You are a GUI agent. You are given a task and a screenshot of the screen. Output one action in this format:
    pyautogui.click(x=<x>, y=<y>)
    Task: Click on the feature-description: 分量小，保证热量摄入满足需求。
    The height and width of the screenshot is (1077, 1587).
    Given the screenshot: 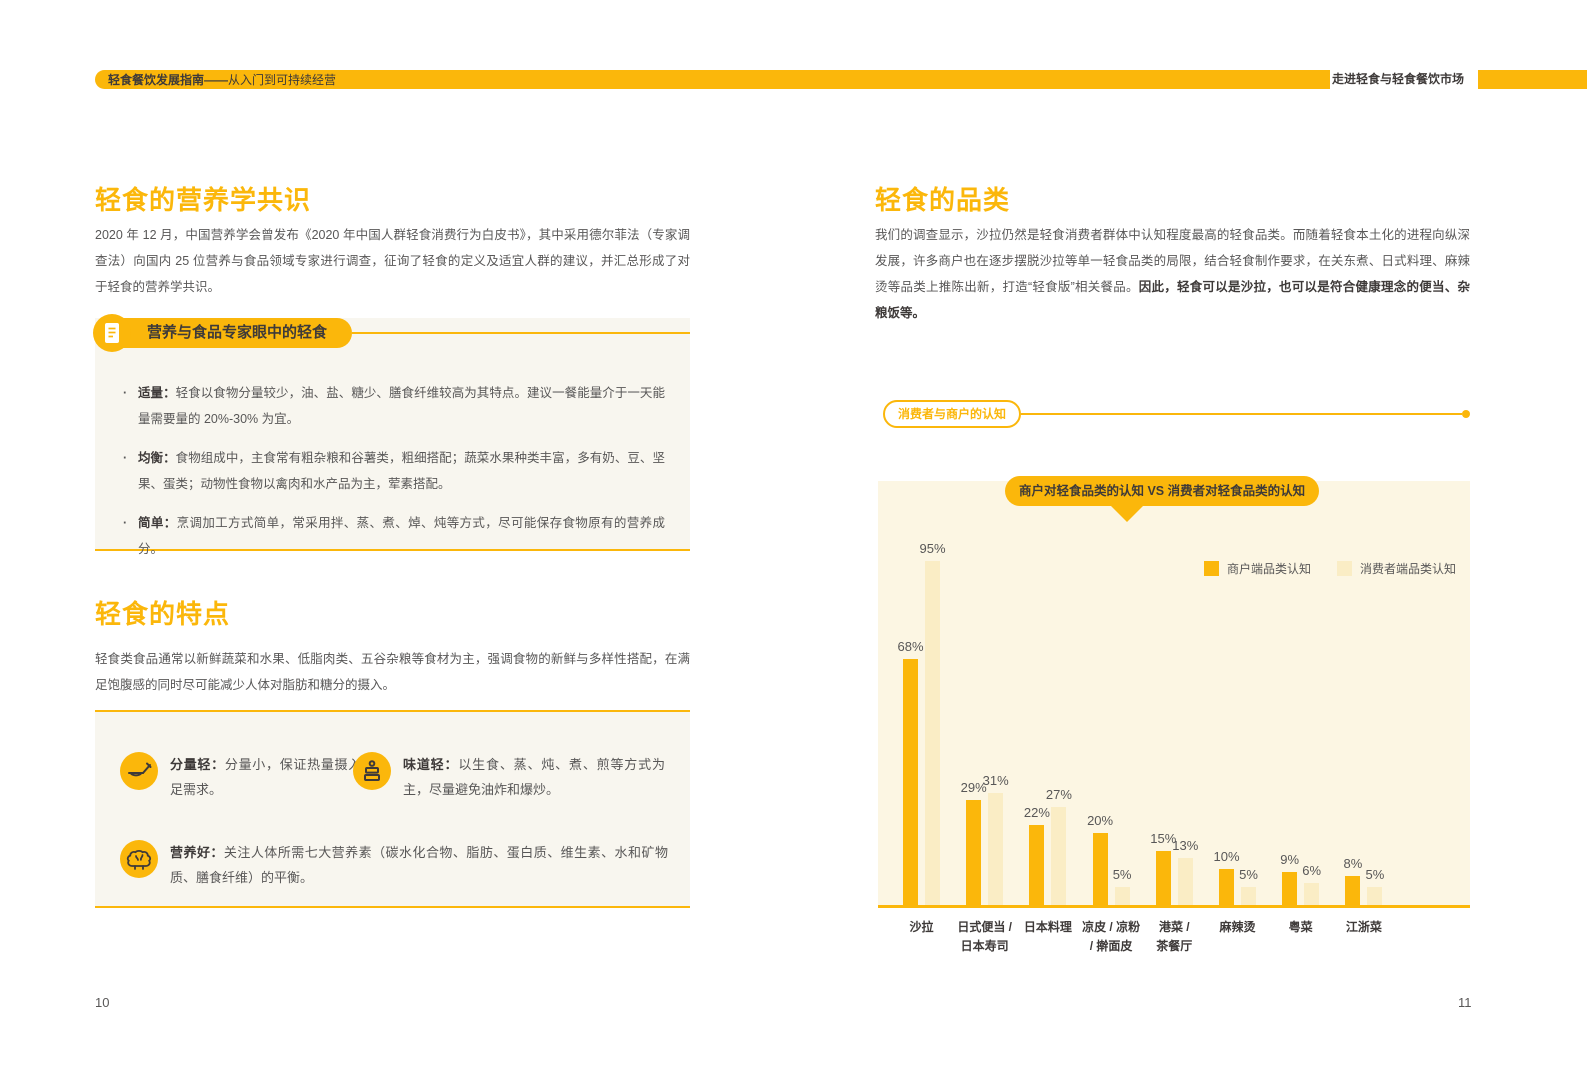 What is the action you would take?
    pyautogui.click(x=272, y=777)
    